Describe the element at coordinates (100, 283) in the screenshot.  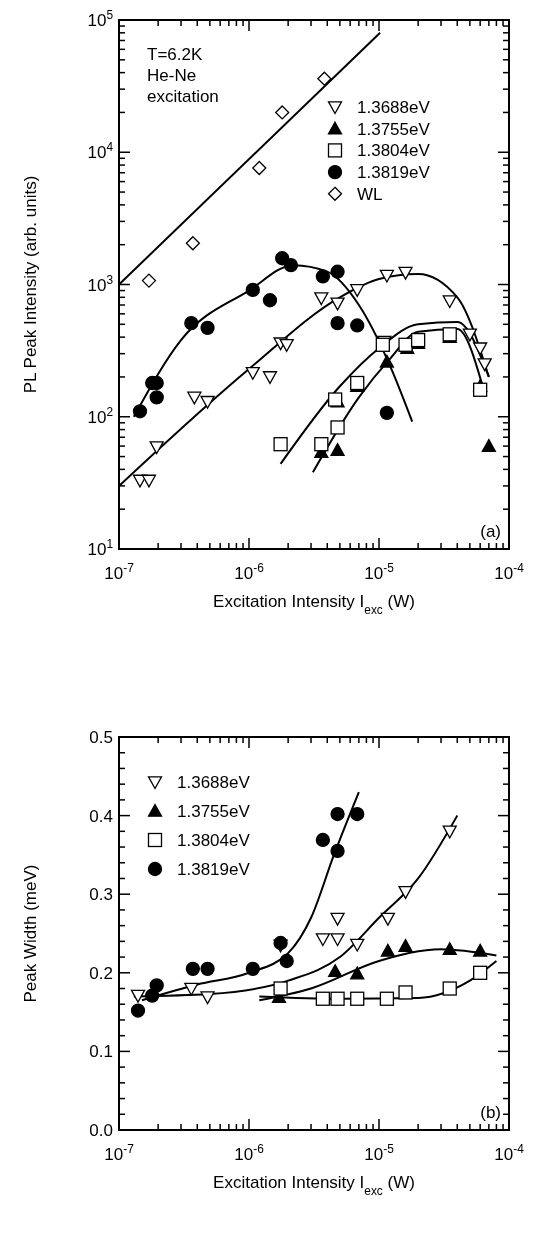
I see `y-tick-label: 10$^{3}$` at that location.